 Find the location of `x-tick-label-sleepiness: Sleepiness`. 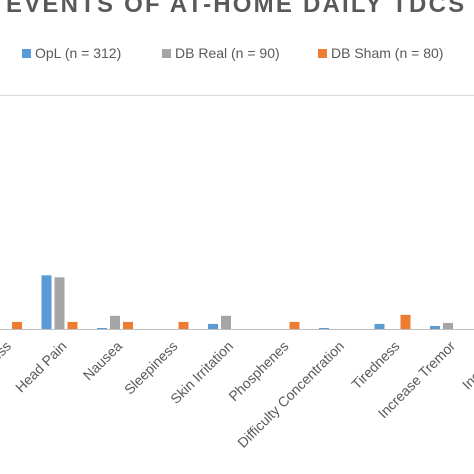

x-tick-label-sleepiness: Sleepiness is located at coordinates (151, 368).